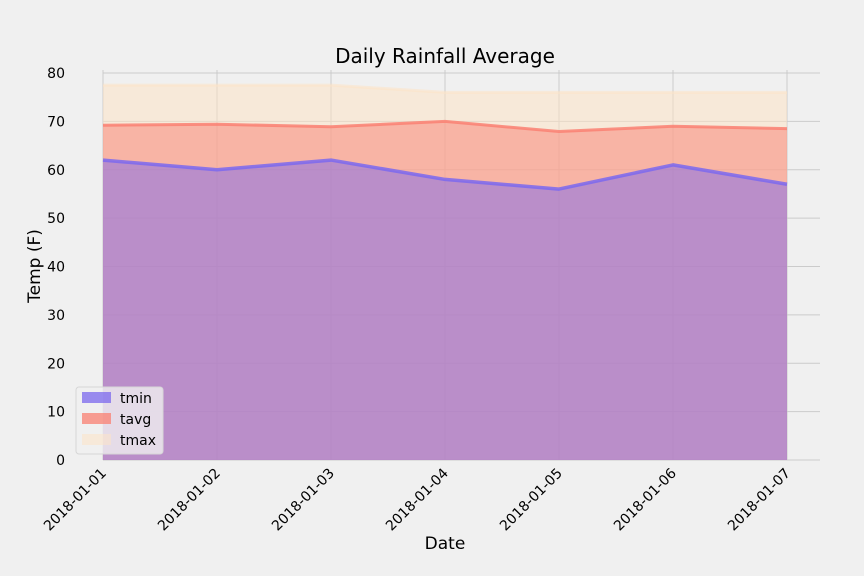 The width and height of the screenshot is (864, 576). I want to click on x-tick-label: 2018-01-04, so click(417, 499).